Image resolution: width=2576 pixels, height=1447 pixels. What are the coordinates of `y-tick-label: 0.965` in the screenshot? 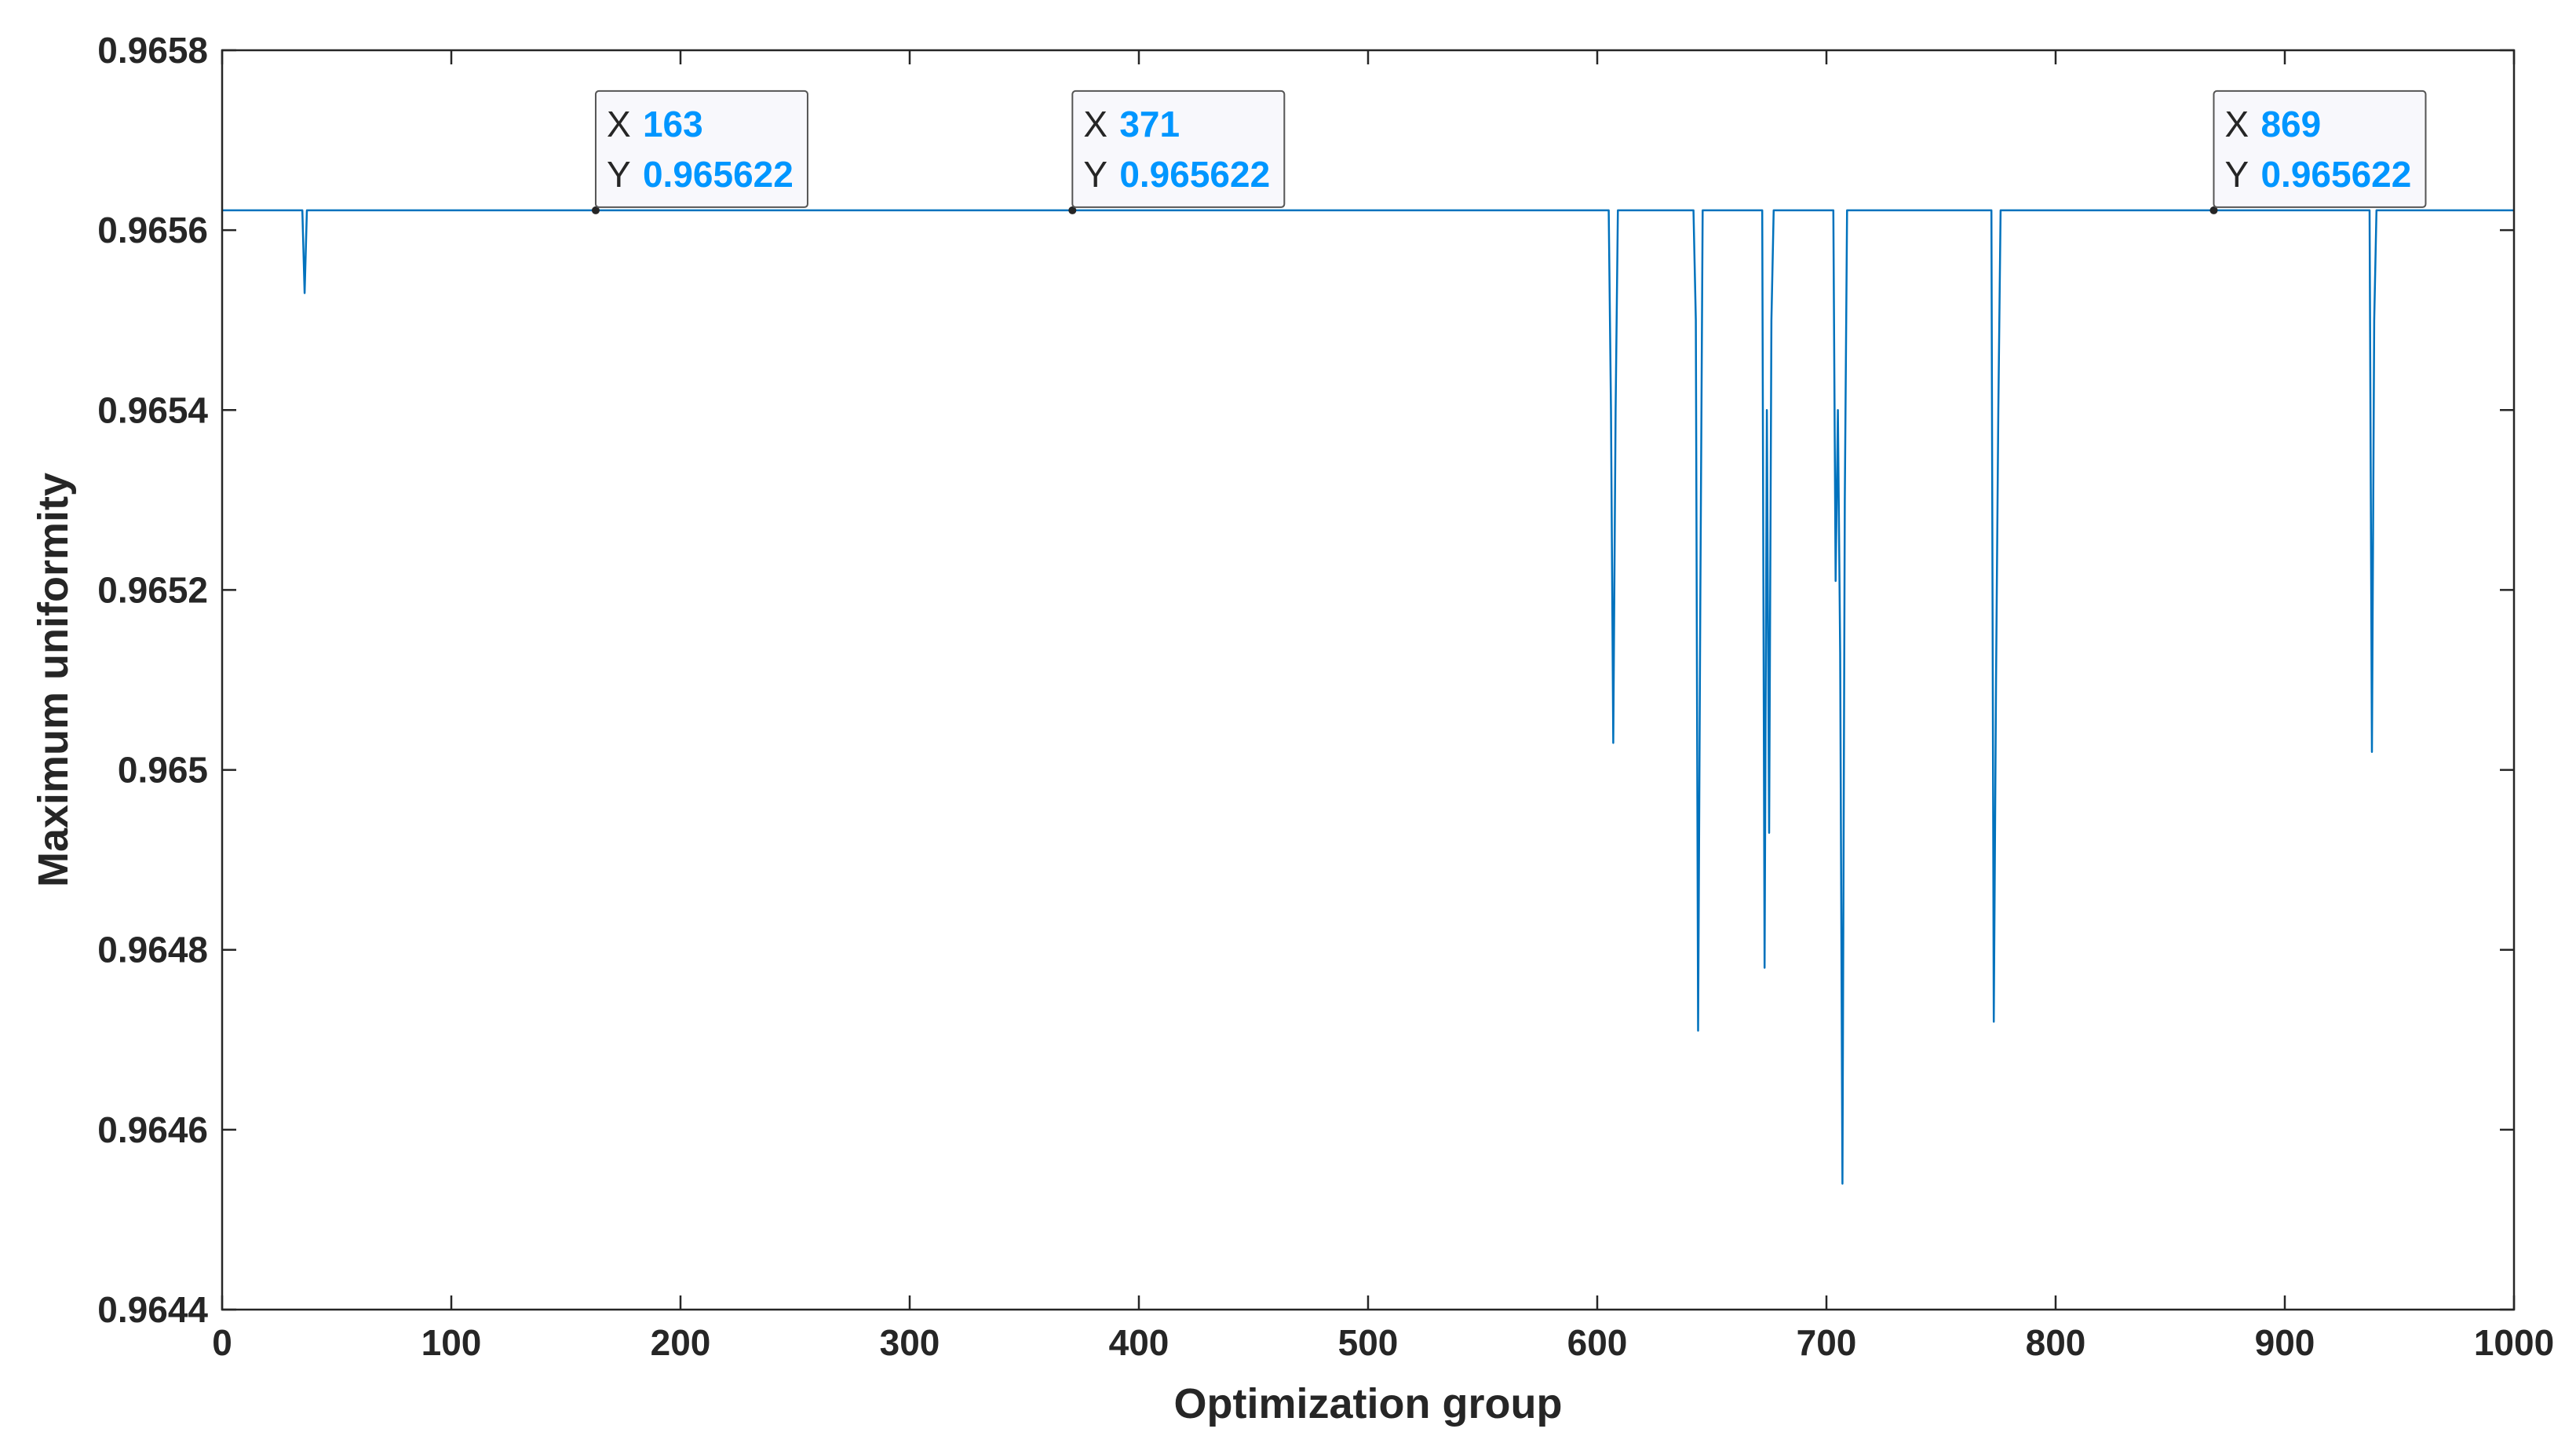 It's located at (163, 770).